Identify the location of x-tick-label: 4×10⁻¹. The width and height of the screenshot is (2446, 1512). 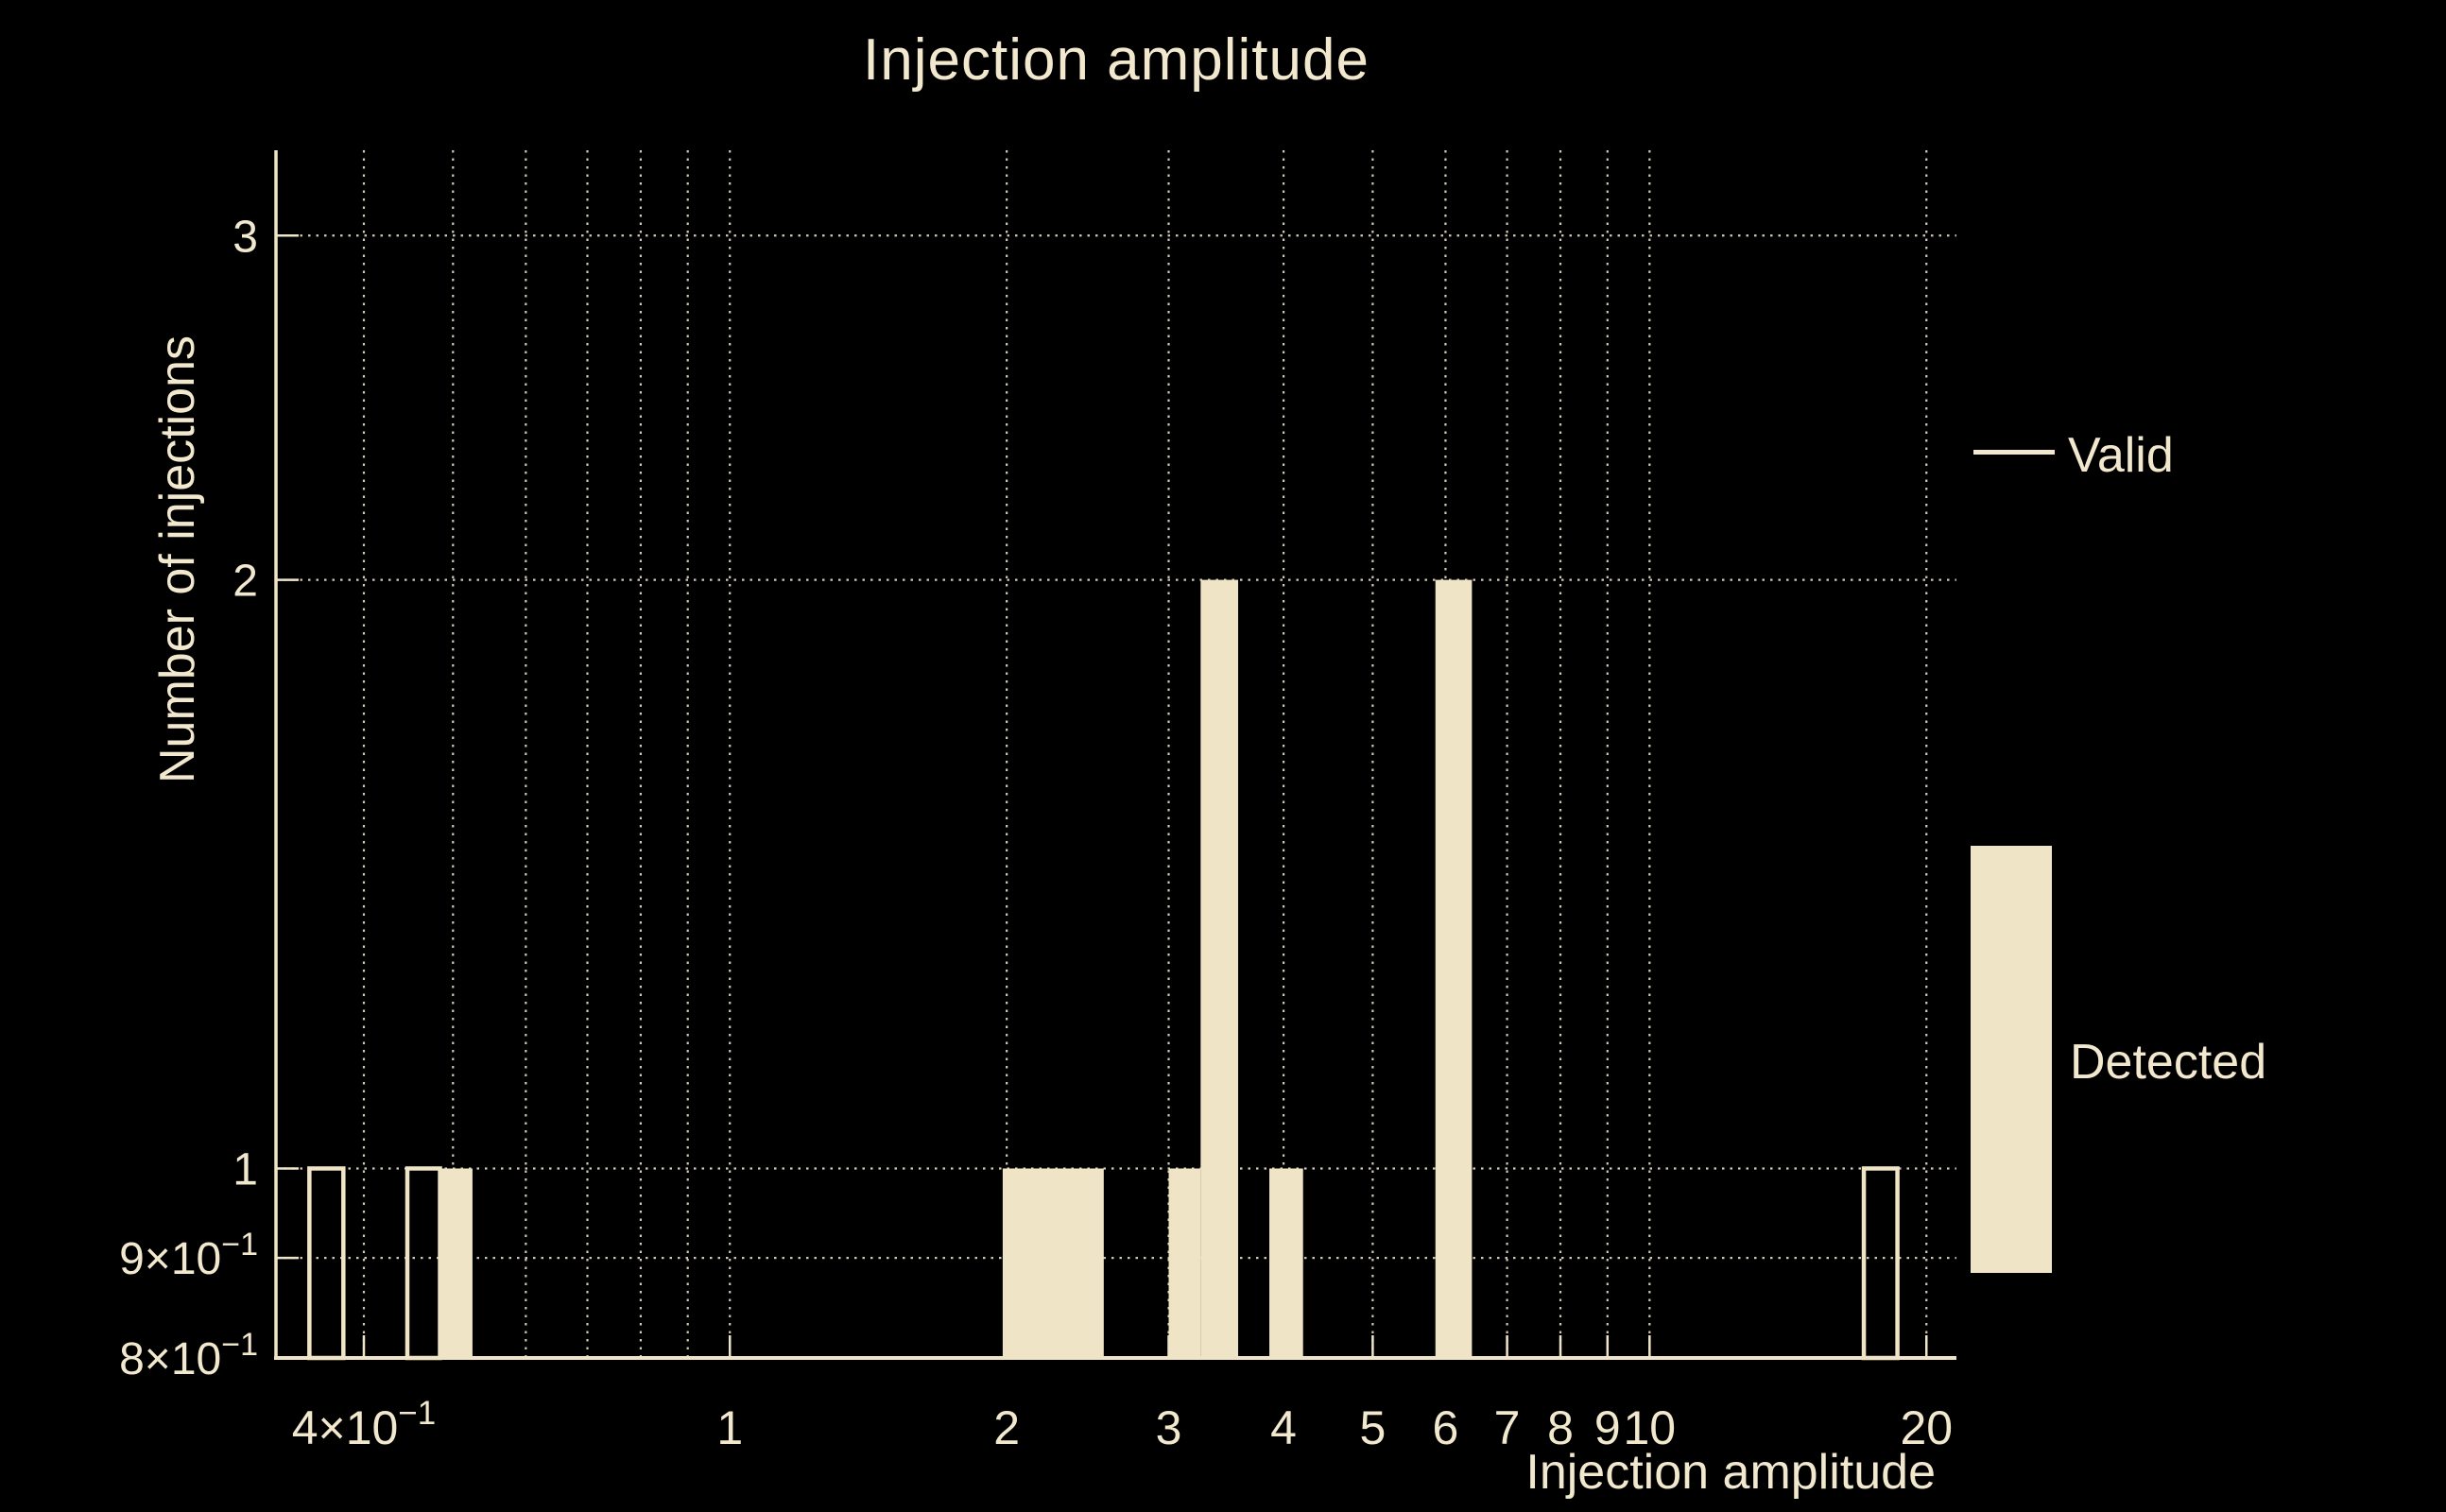
(364, 1424).